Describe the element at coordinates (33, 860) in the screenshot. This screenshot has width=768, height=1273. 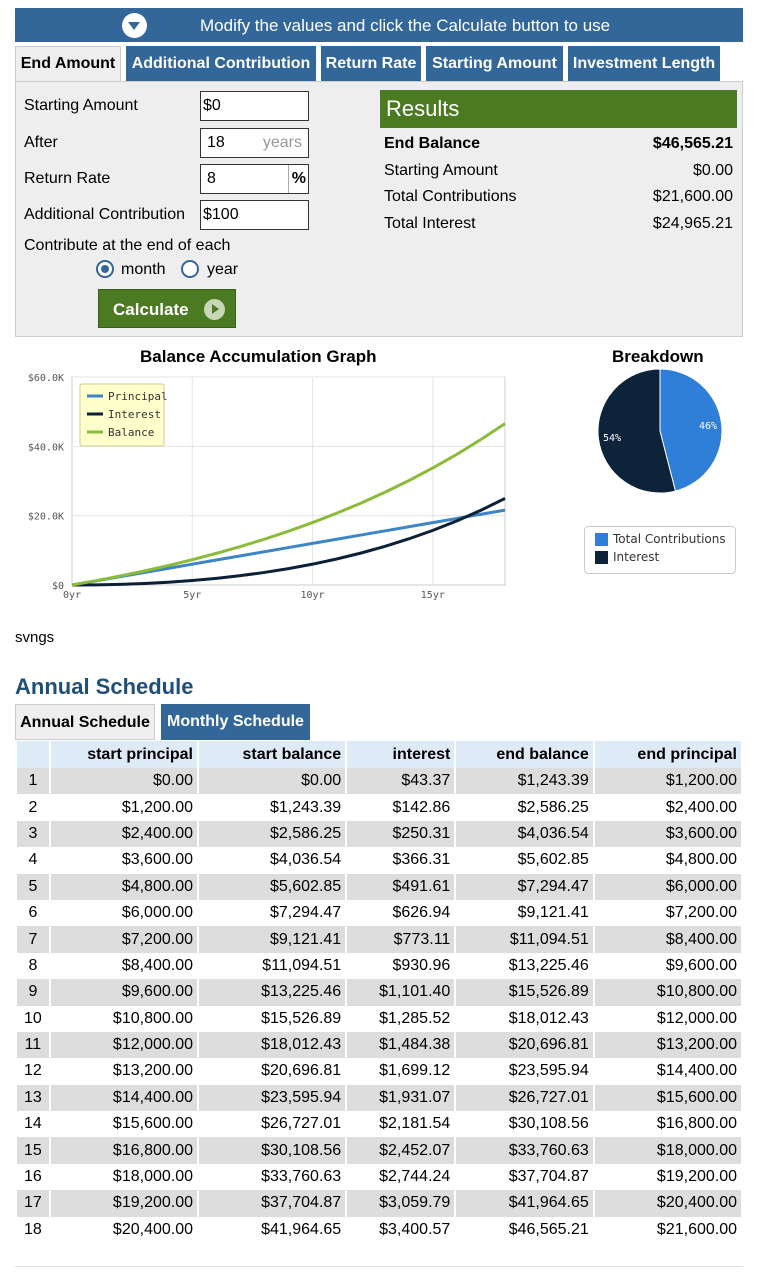
I see `year-cell: 4` at that location.